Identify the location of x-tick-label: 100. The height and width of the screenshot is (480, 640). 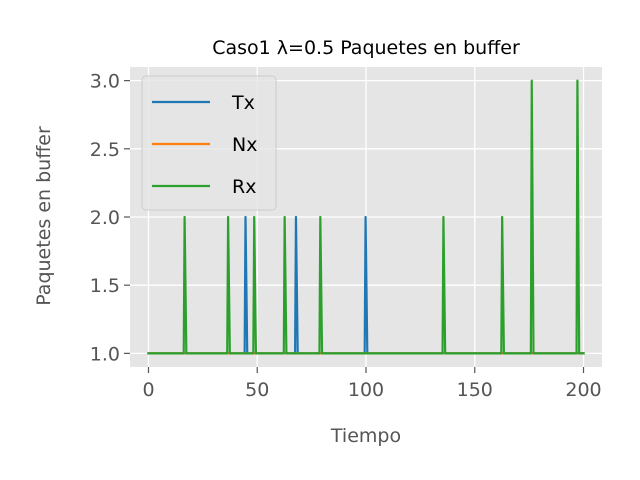
(366, 390).